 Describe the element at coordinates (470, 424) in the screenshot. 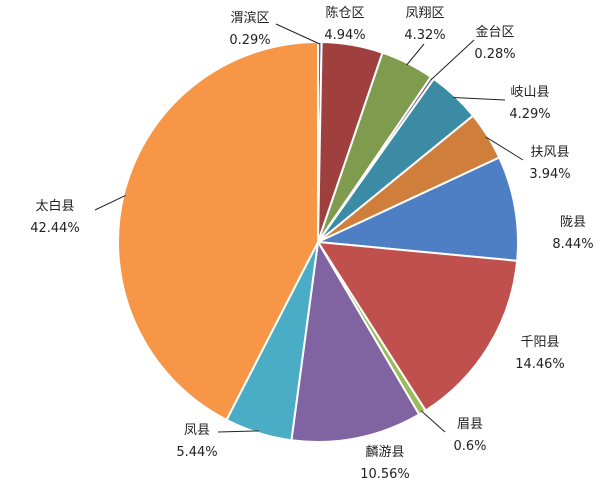

I see `slice-label-name-9: 眉县` at that location.